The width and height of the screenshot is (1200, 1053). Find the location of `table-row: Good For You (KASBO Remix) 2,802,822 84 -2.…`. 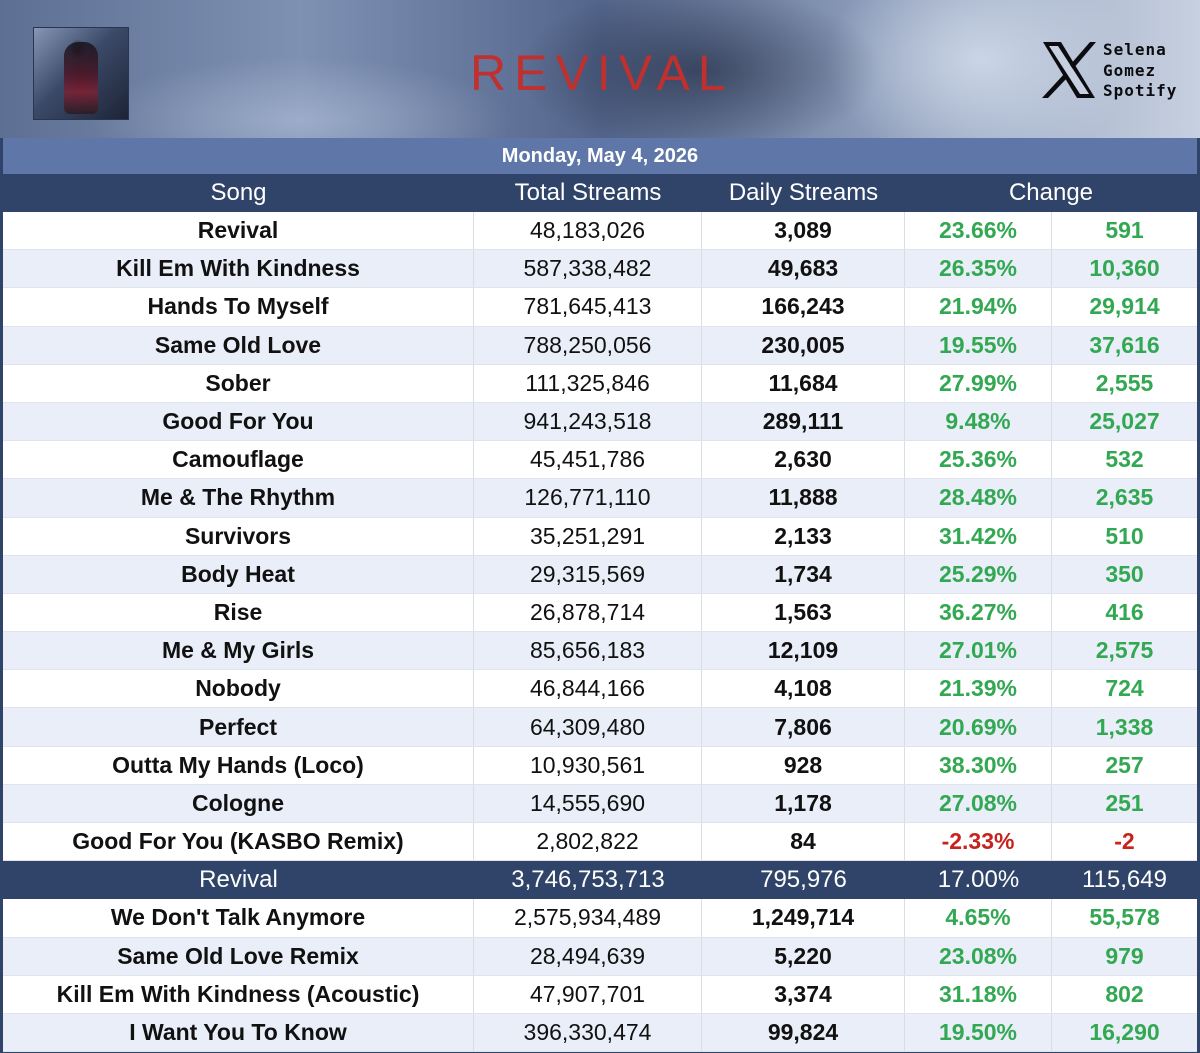

table-row: Good For You (KASBO Remix) 2,802,822 84 -2.… is located at coordinates (600, 842).